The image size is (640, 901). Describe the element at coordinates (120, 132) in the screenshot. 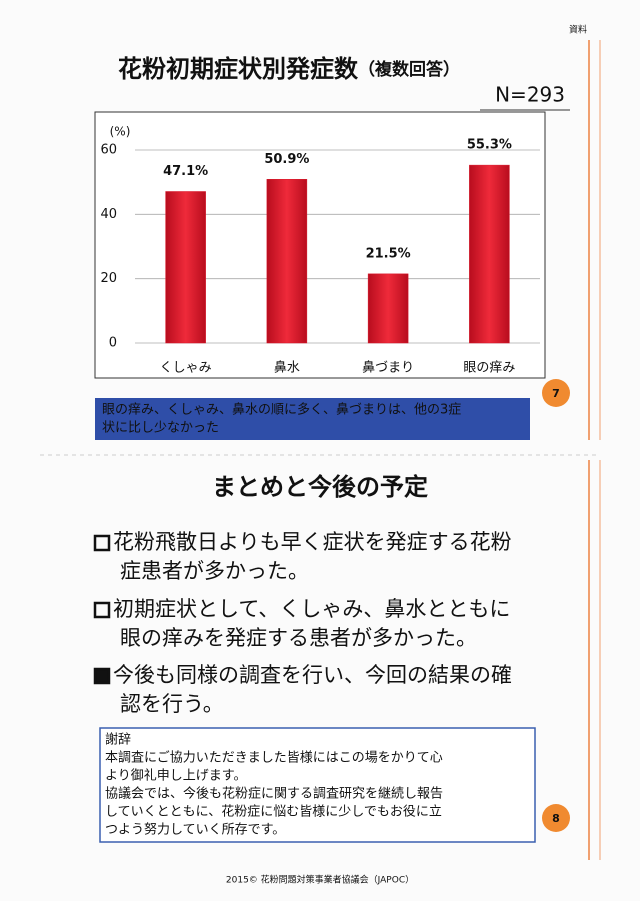

I see `y-axis-label: (%)` at that location.